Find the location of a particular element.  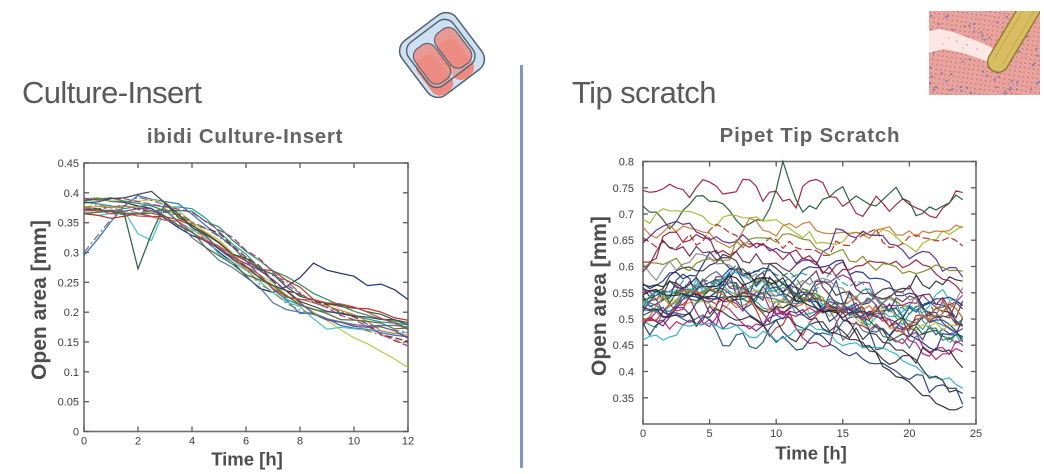

svg-text: 15 is located at coordinates (843, 434).